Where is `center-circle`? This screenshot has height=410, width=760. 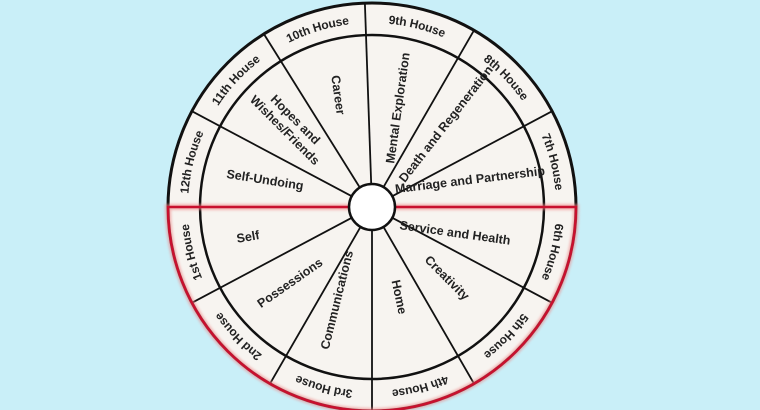
center-circle is located at coordinates (372, 207).